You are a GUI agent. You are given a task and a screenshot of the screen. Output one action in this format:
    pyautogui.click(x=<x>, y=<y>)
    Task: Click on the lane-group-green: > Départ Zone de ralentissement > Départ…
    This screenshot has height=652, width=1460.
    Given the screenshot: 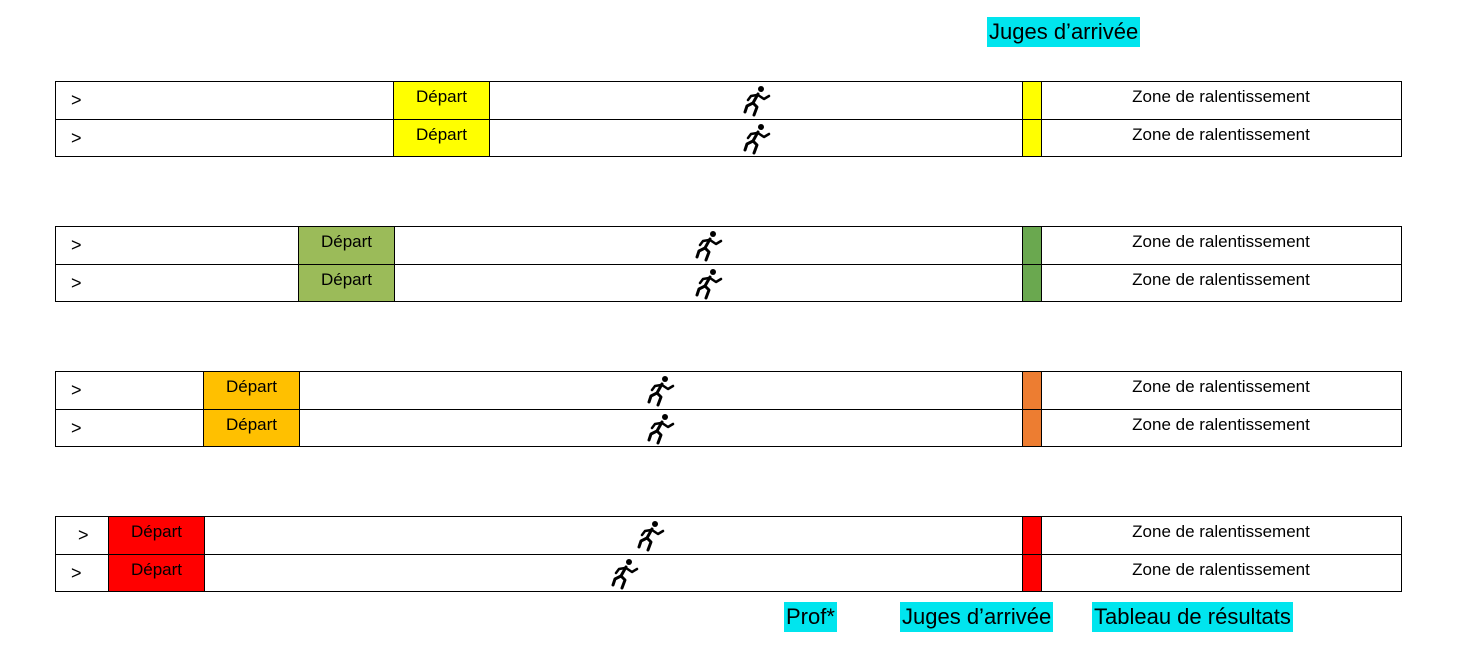 What is the action you would take?
    pyautogui.click(x=728, y=264)
    